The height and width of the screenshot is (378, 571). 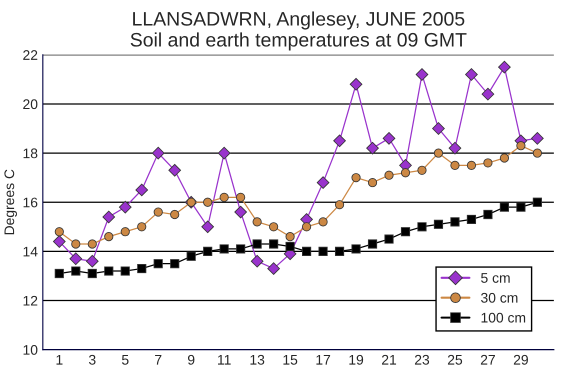 I want to click on x-tick-label: 17, so click(x=323, y=360).